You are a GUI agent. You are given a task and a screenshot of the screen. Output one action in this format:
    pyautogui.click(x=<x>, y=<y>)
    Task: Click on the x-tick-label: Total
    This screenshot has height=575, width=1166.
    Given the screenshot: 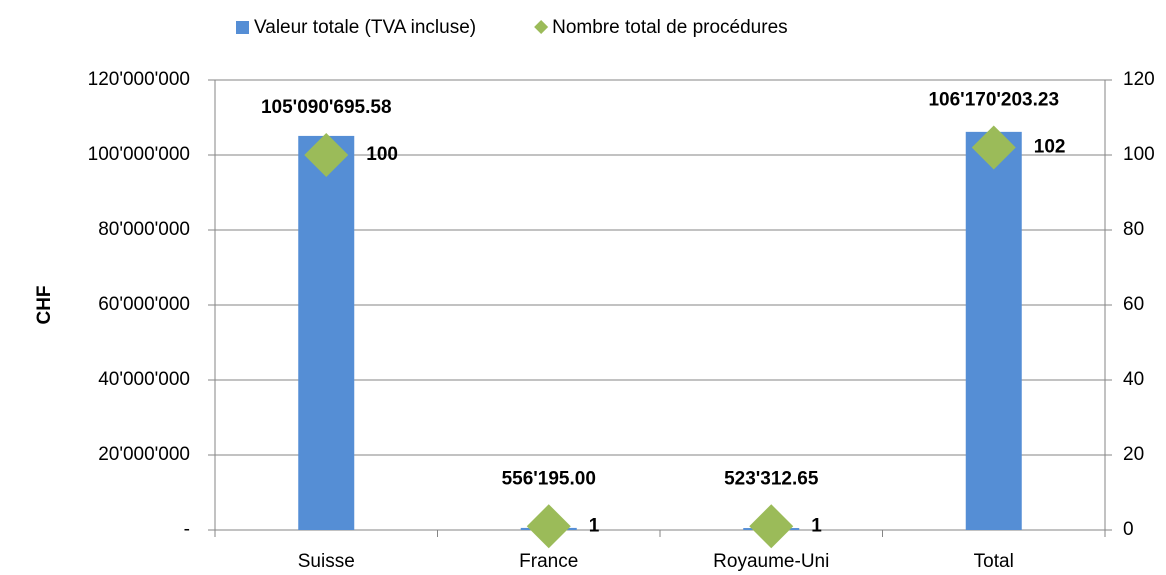 What is the action you would take?
    pyautogui.click(x=994, y=561)
    